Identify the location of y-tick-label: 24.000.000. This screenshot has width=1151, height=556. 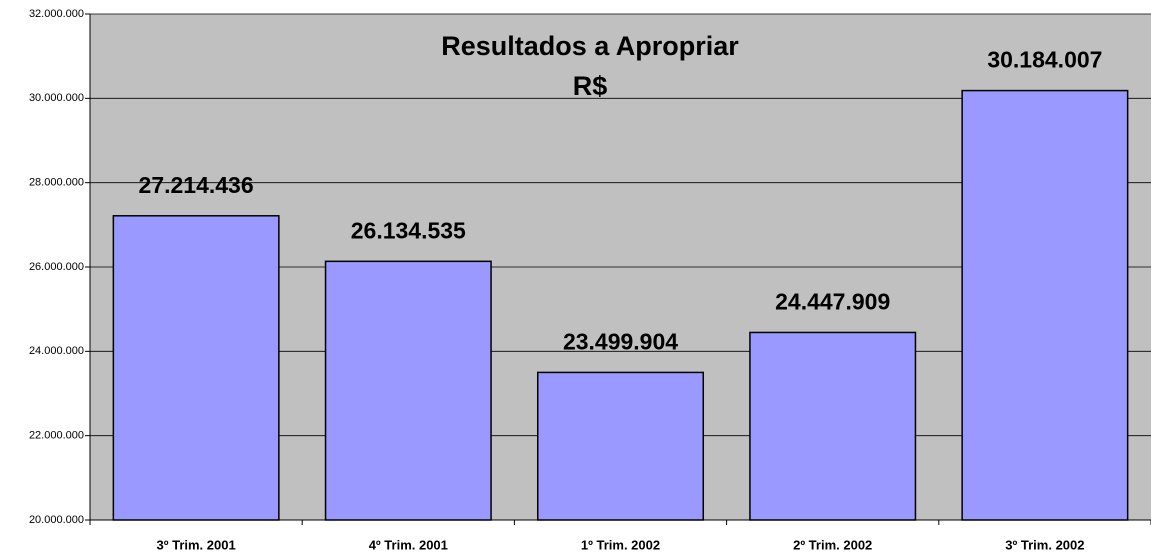
(56, 351).